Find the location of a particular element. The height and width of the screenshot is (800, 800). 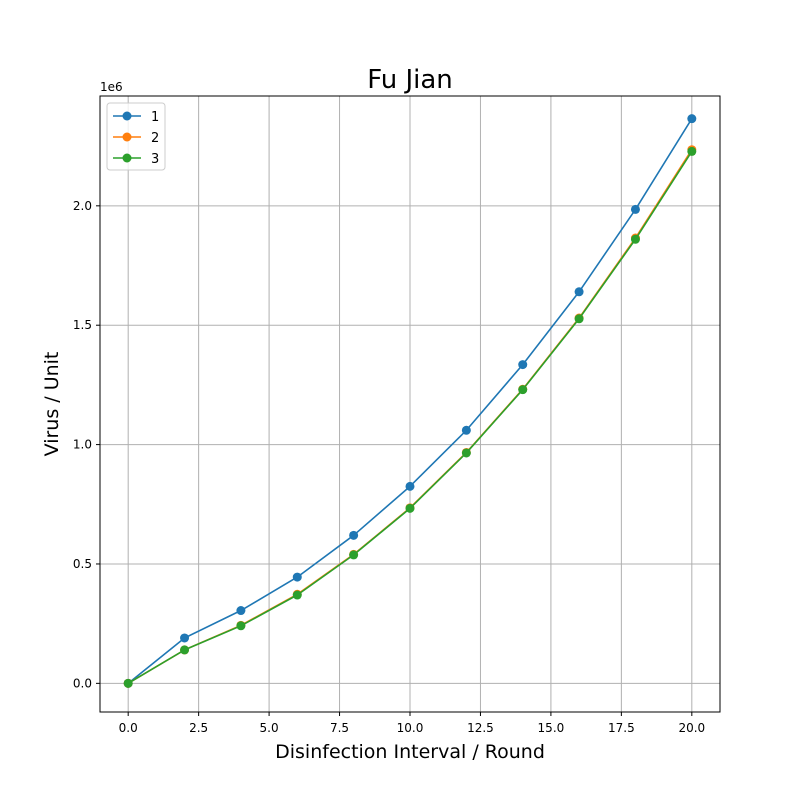

x-tick-label: 17.5 is located at coordinates (621, 728).